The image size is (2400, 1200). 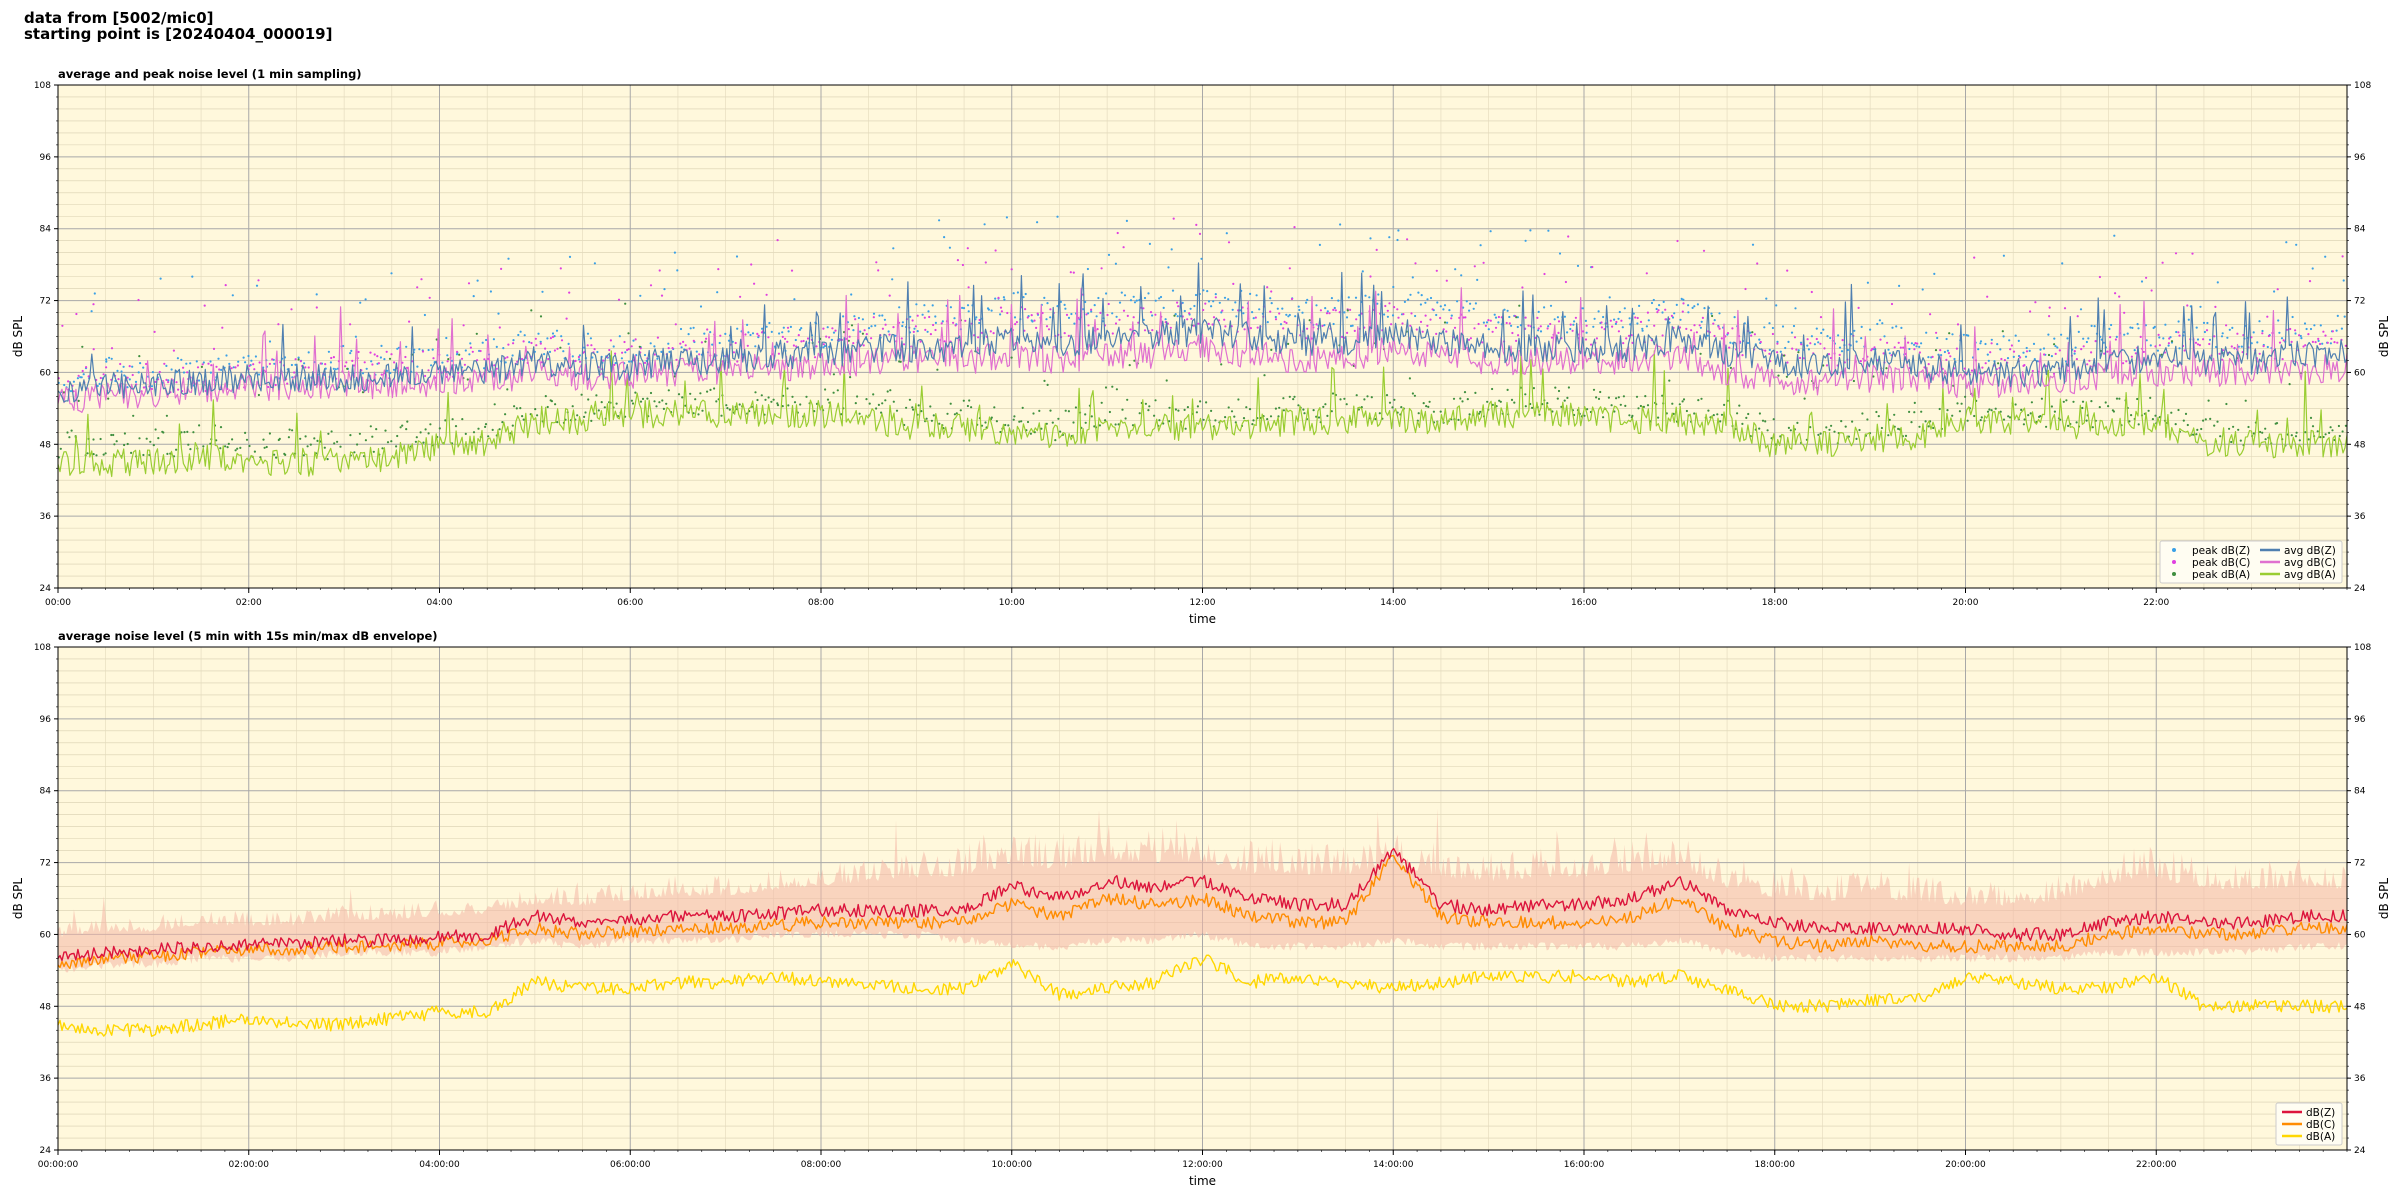 I want to click on header-source: data from [5002/mic0], so click(x=119, y=18).